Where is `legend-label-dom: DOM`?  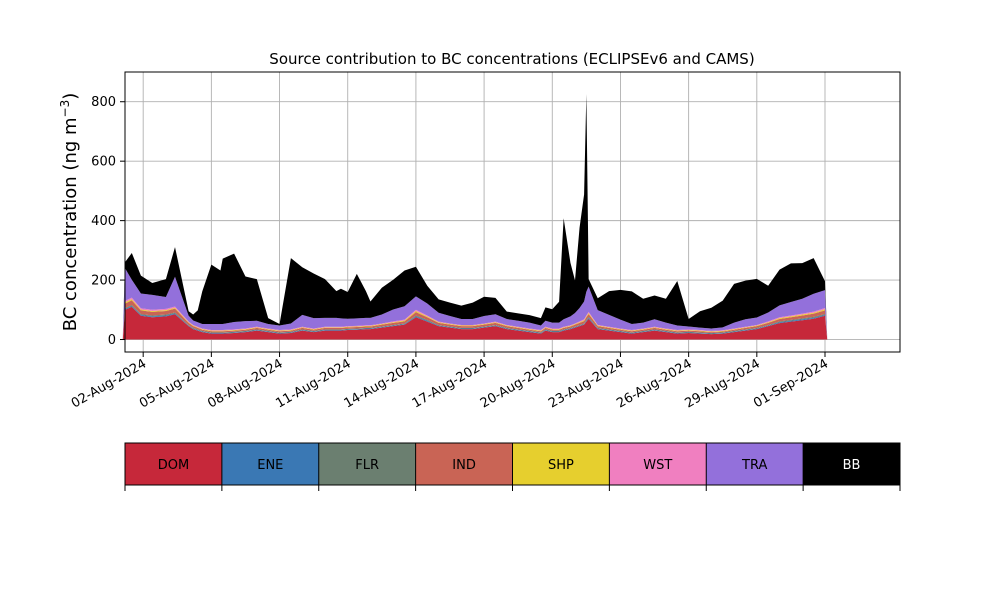
legend-label-dom: DOM is located at coordinates (173, 465).